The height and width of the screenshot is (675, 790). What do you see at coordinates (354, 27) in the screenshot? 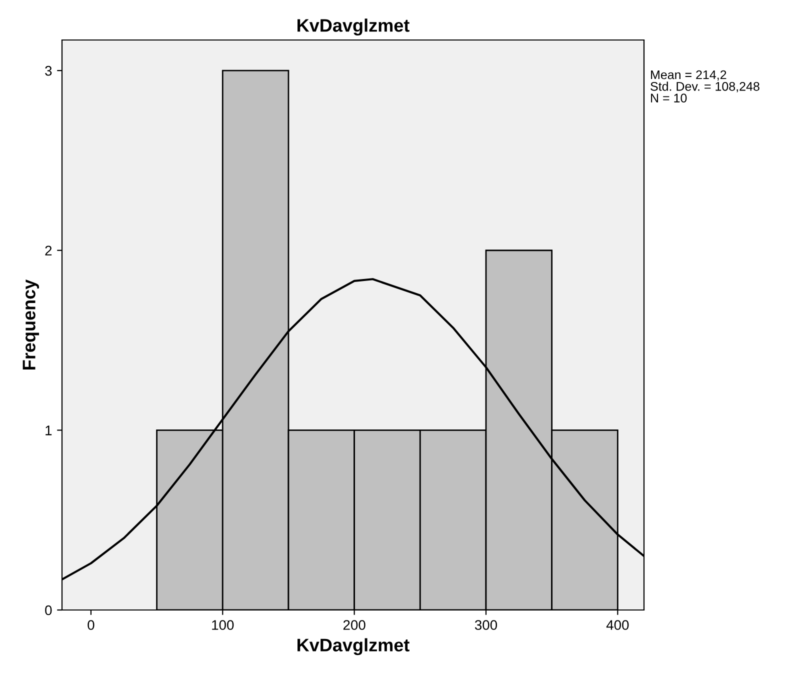
I see `chart-title: KvDavglzmet` at bounding box center [354, 27].